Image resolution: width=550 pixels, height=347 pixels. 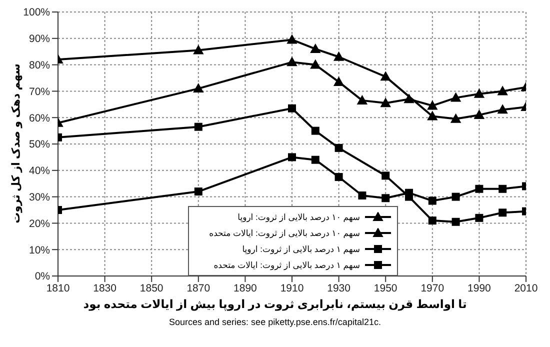 What do you see at coordinates (58, 288) in the screenshot?
I see `x-tick-label: 1810` at bounding box center [58, 288].